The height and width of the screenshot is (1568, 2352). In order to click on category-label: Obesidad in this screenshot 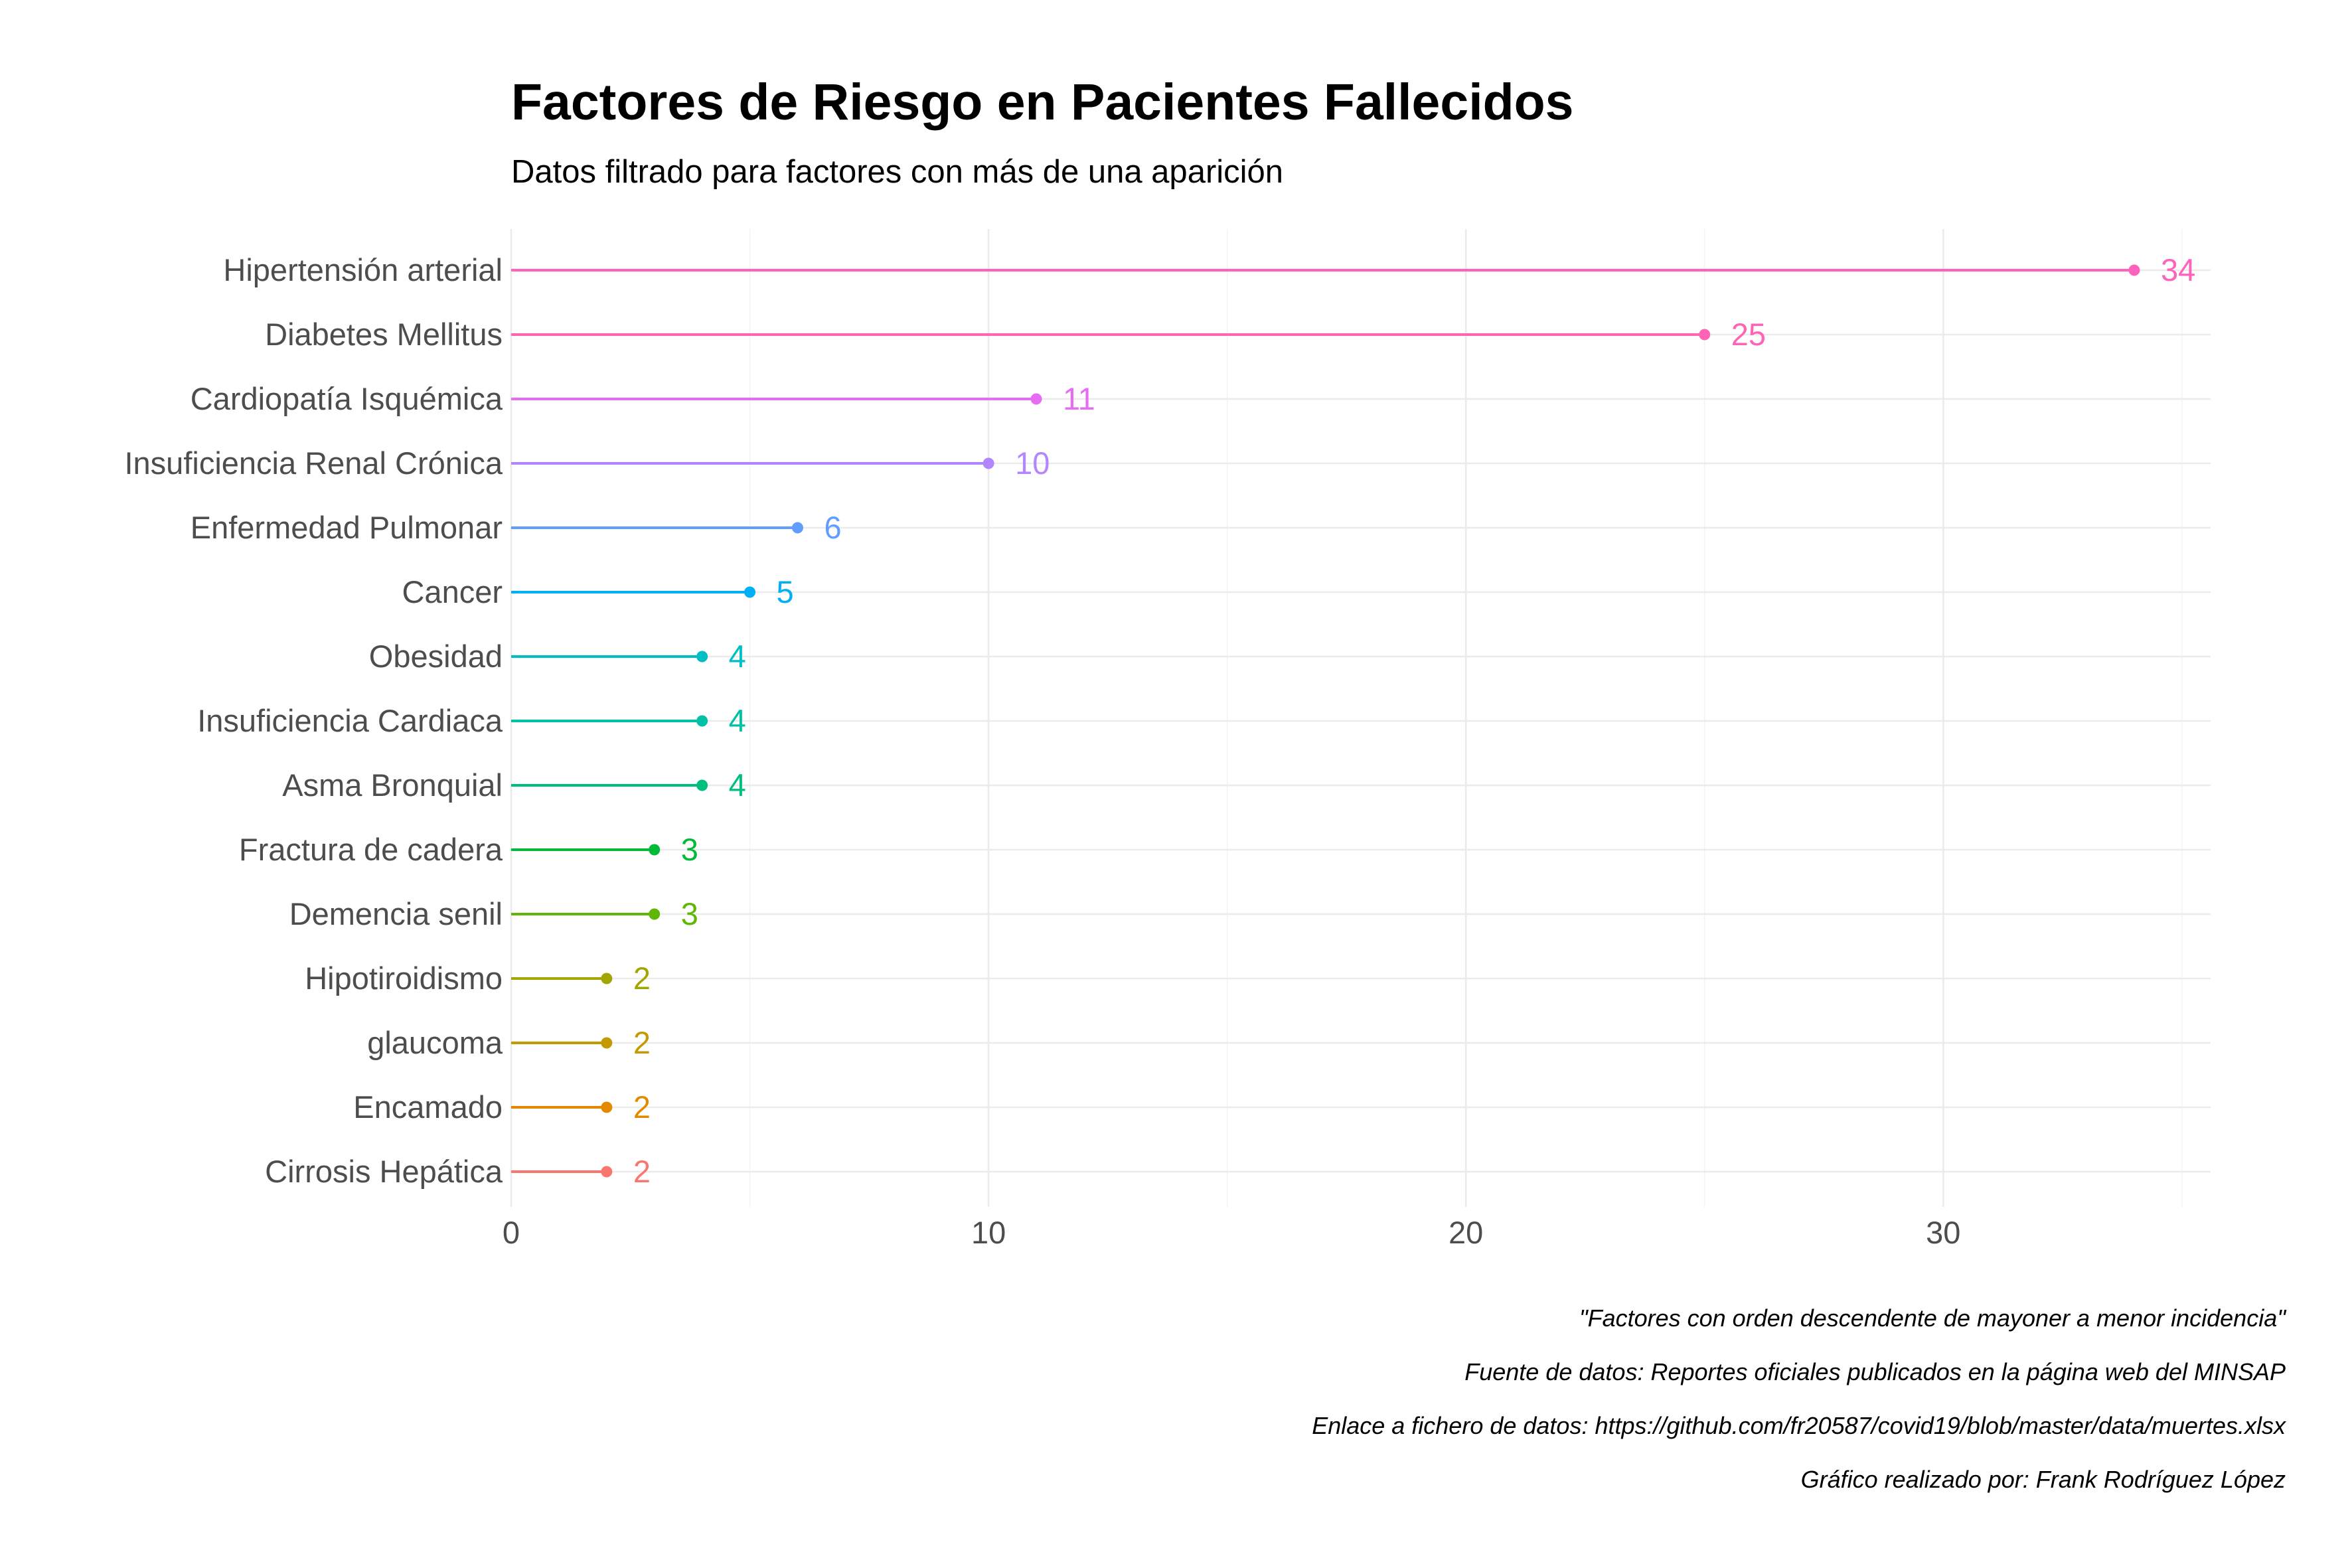, I will do `click(436, 657)`.